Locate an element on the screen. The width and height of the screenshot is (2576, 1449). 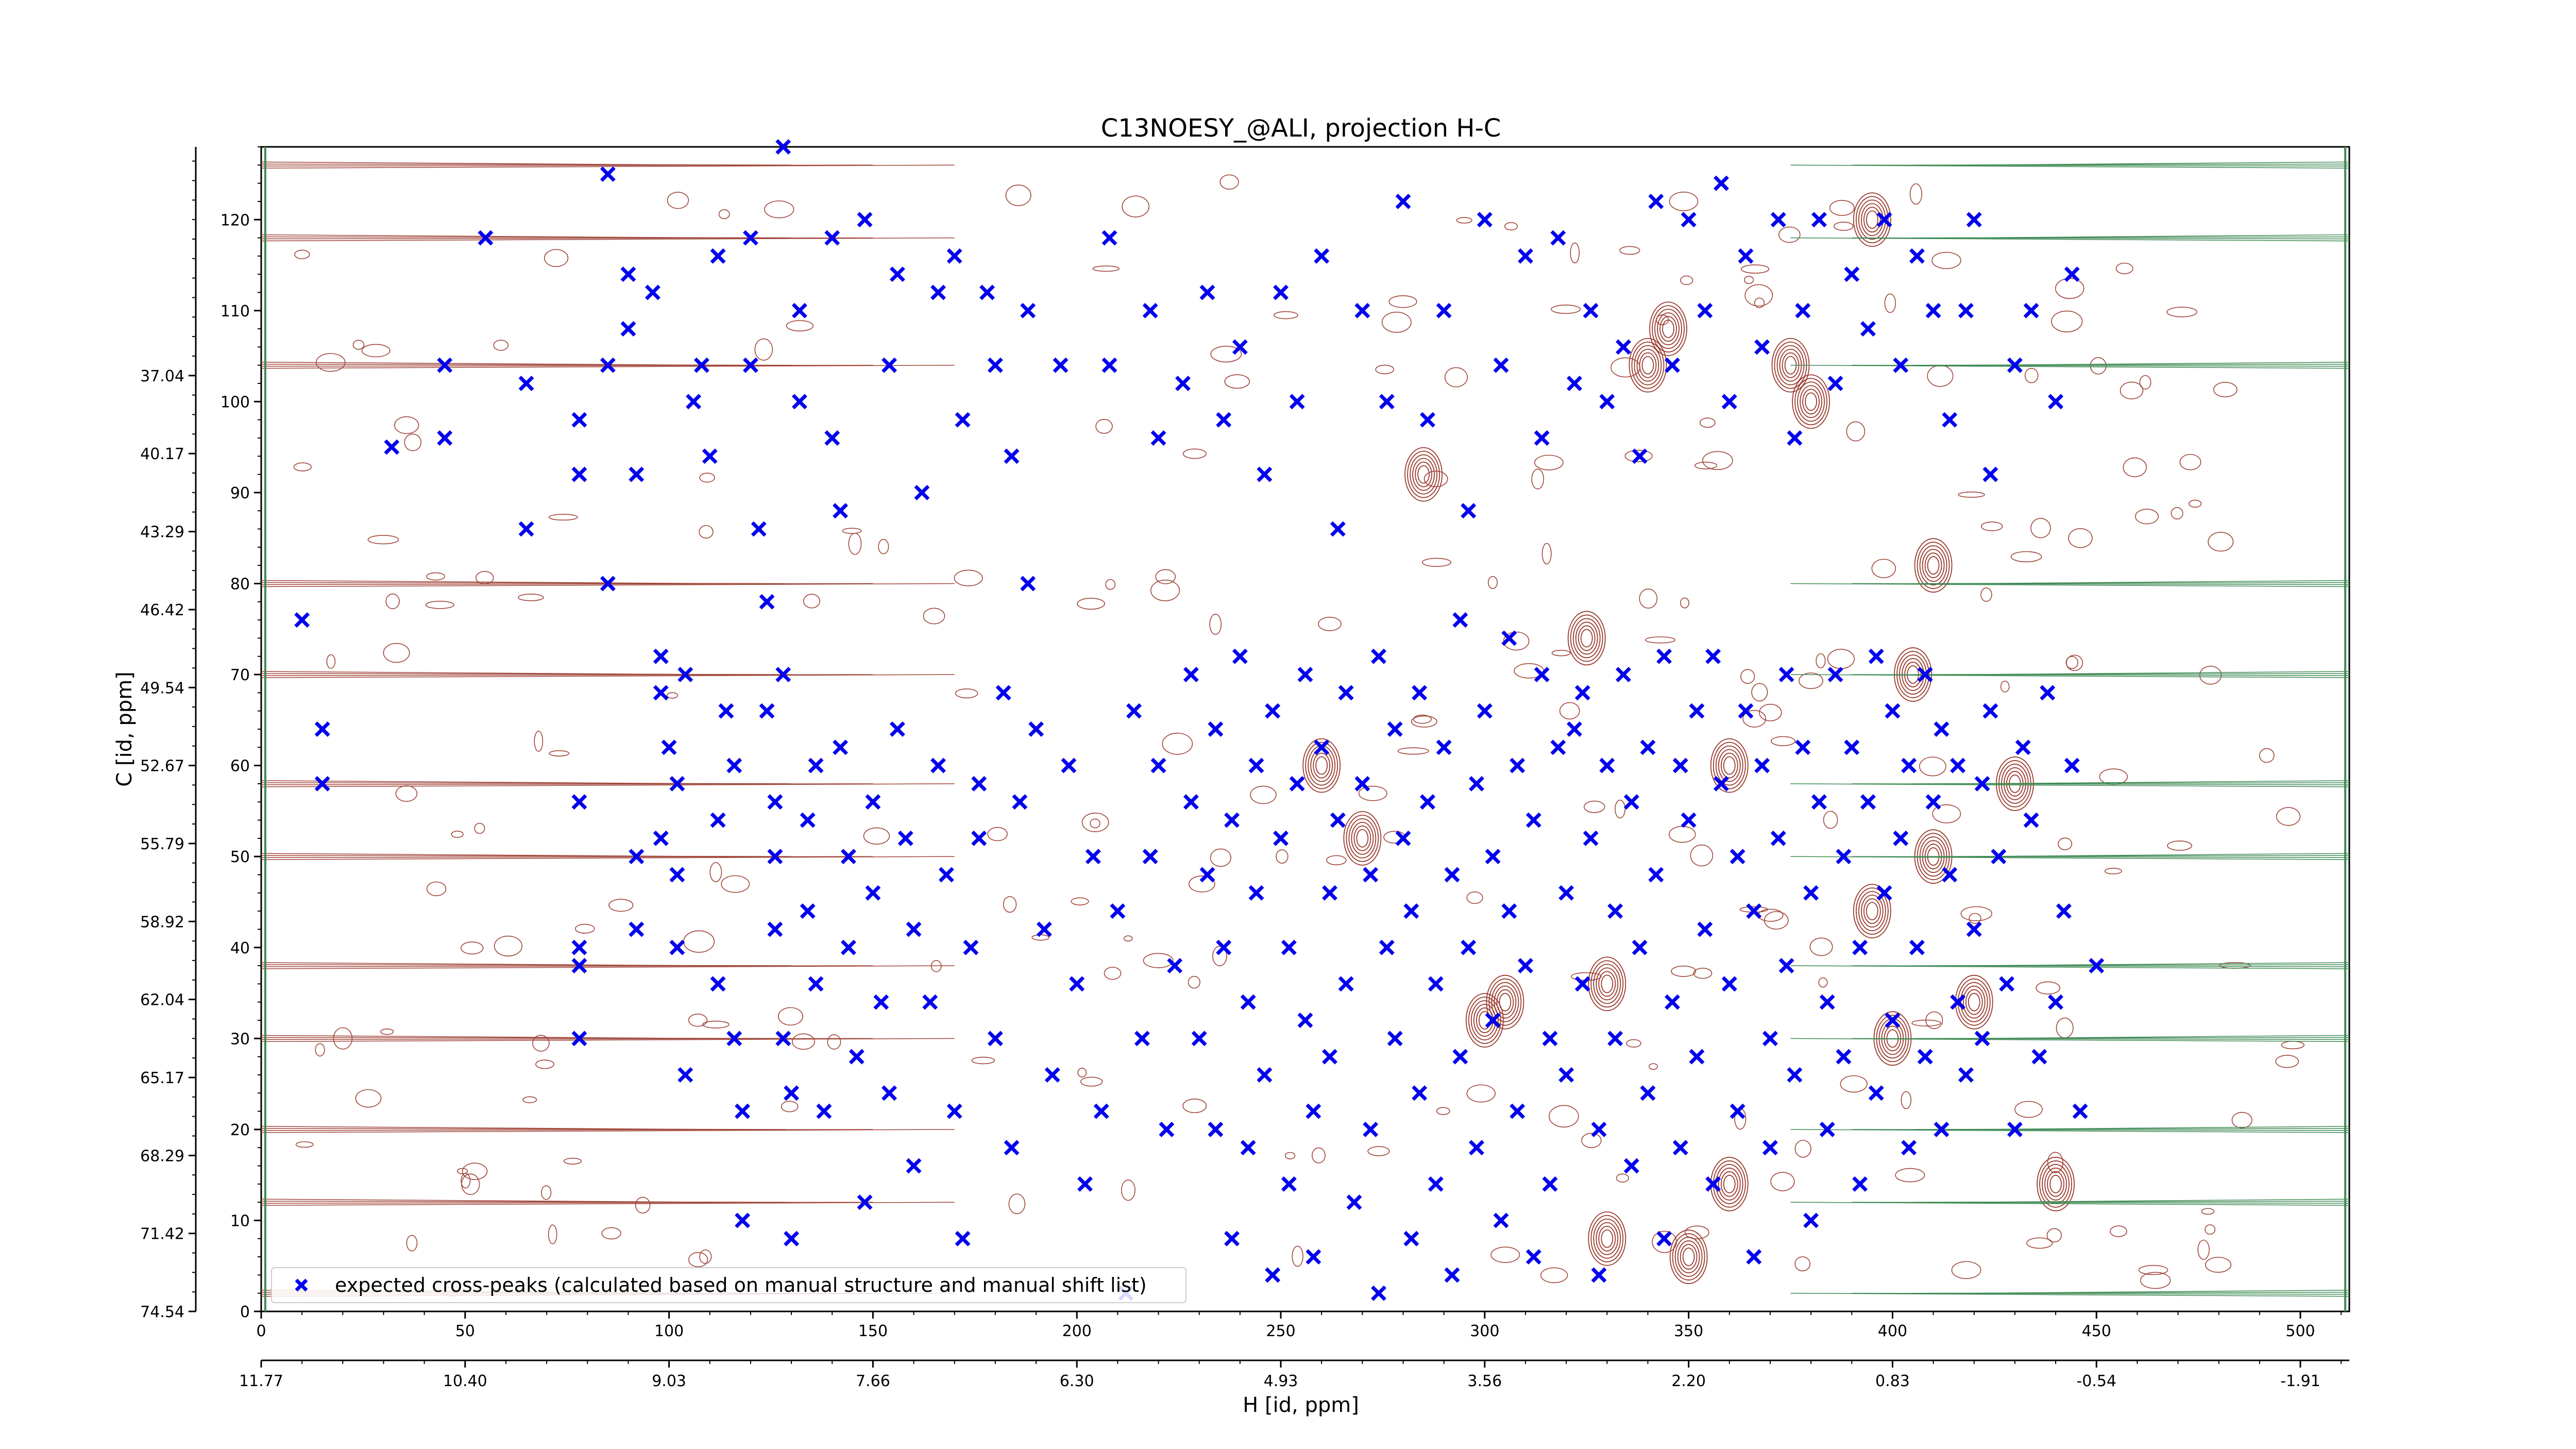
y-ppm-tick-label: 68.29 is located at coordinates (162, 1156).